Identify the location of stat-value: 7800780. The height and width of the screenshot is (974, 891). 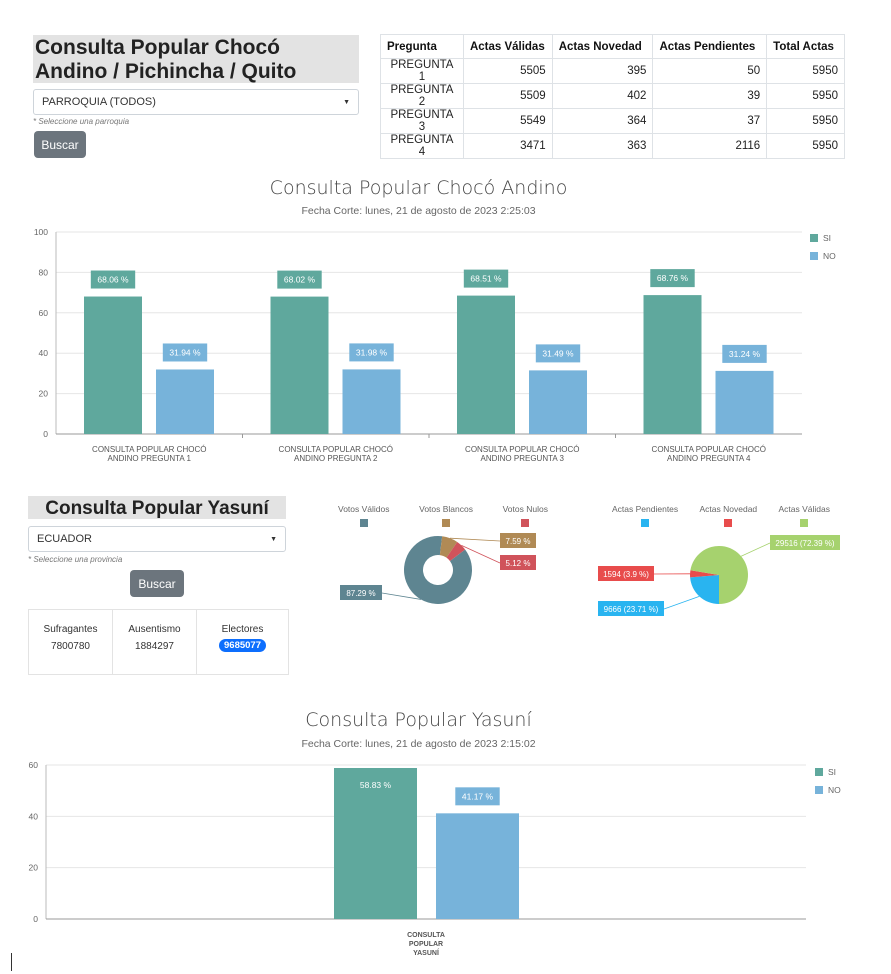
(70, 646).